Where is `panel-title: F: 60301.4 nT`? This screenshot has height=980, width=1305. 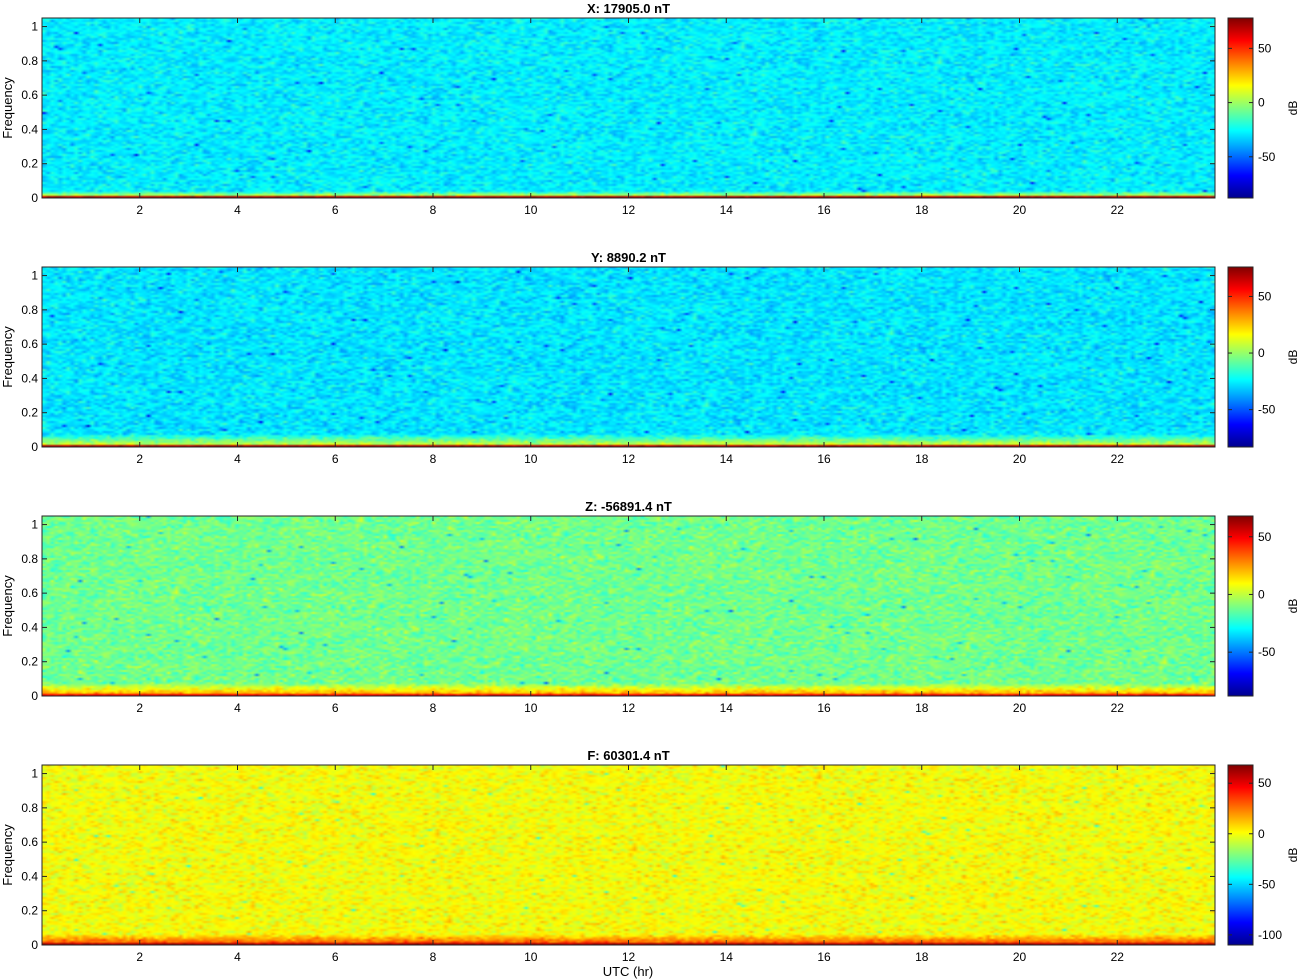 panel-title: F: 60301.4 nT is located at coordinates (628, 755).